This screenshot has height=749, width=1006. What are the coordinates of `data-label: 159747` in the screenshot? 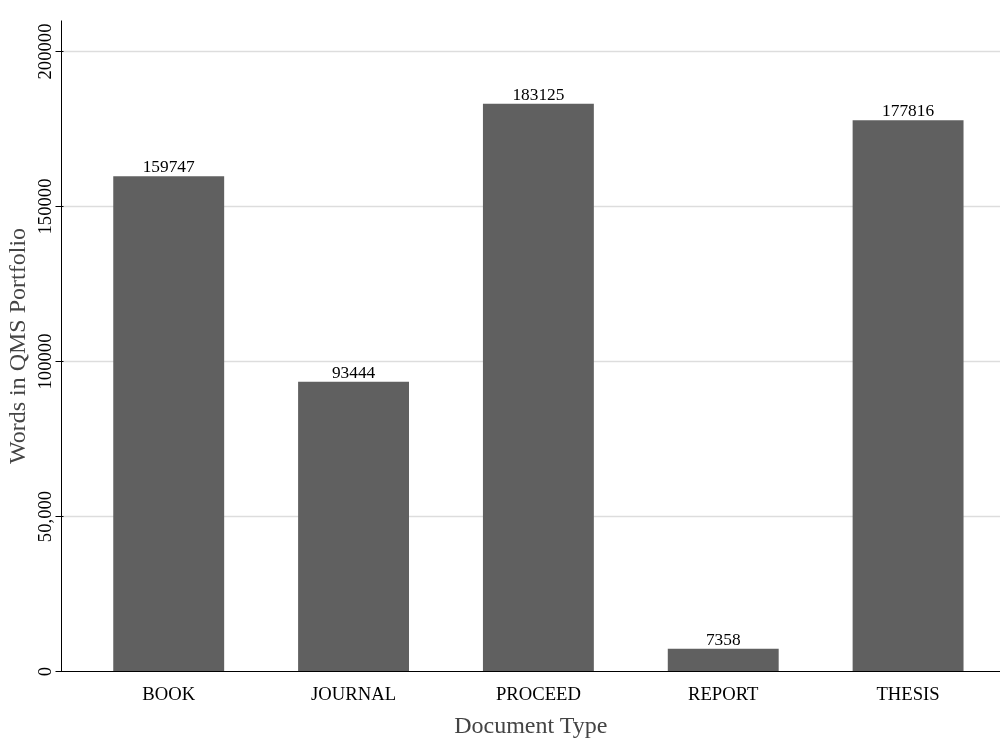 It's located at (169, 167).